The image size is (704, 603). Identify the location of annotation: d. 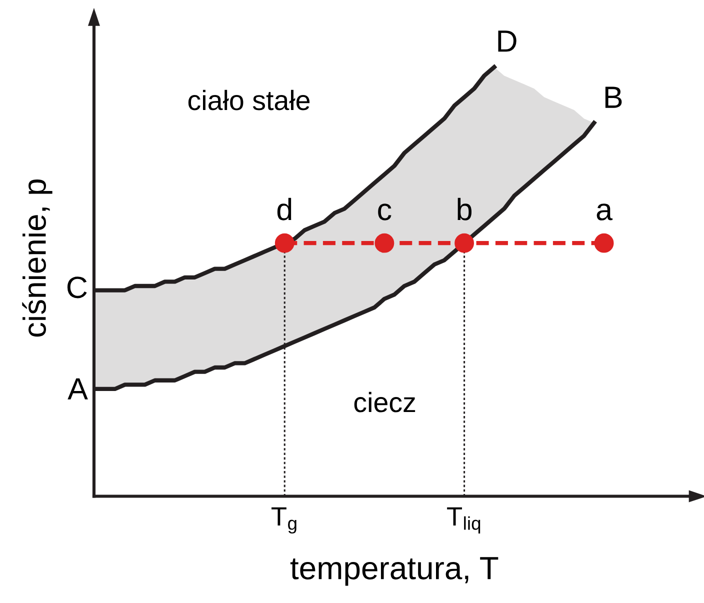
(284, 209).